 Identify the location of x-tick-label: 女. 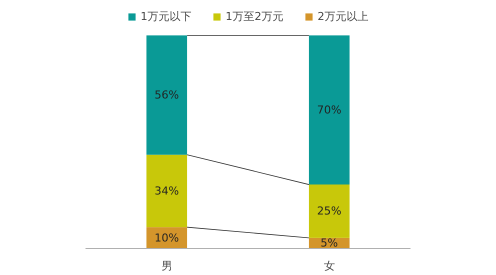
(329, 266).